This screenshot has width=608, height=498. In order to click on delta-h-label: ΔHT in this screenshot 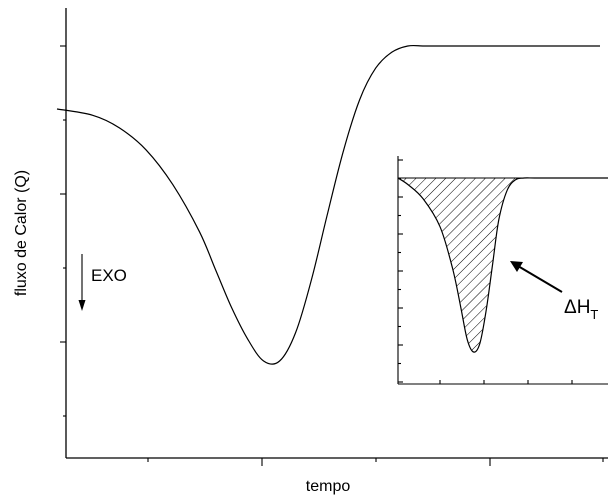, I will do `click(581, 309)`.